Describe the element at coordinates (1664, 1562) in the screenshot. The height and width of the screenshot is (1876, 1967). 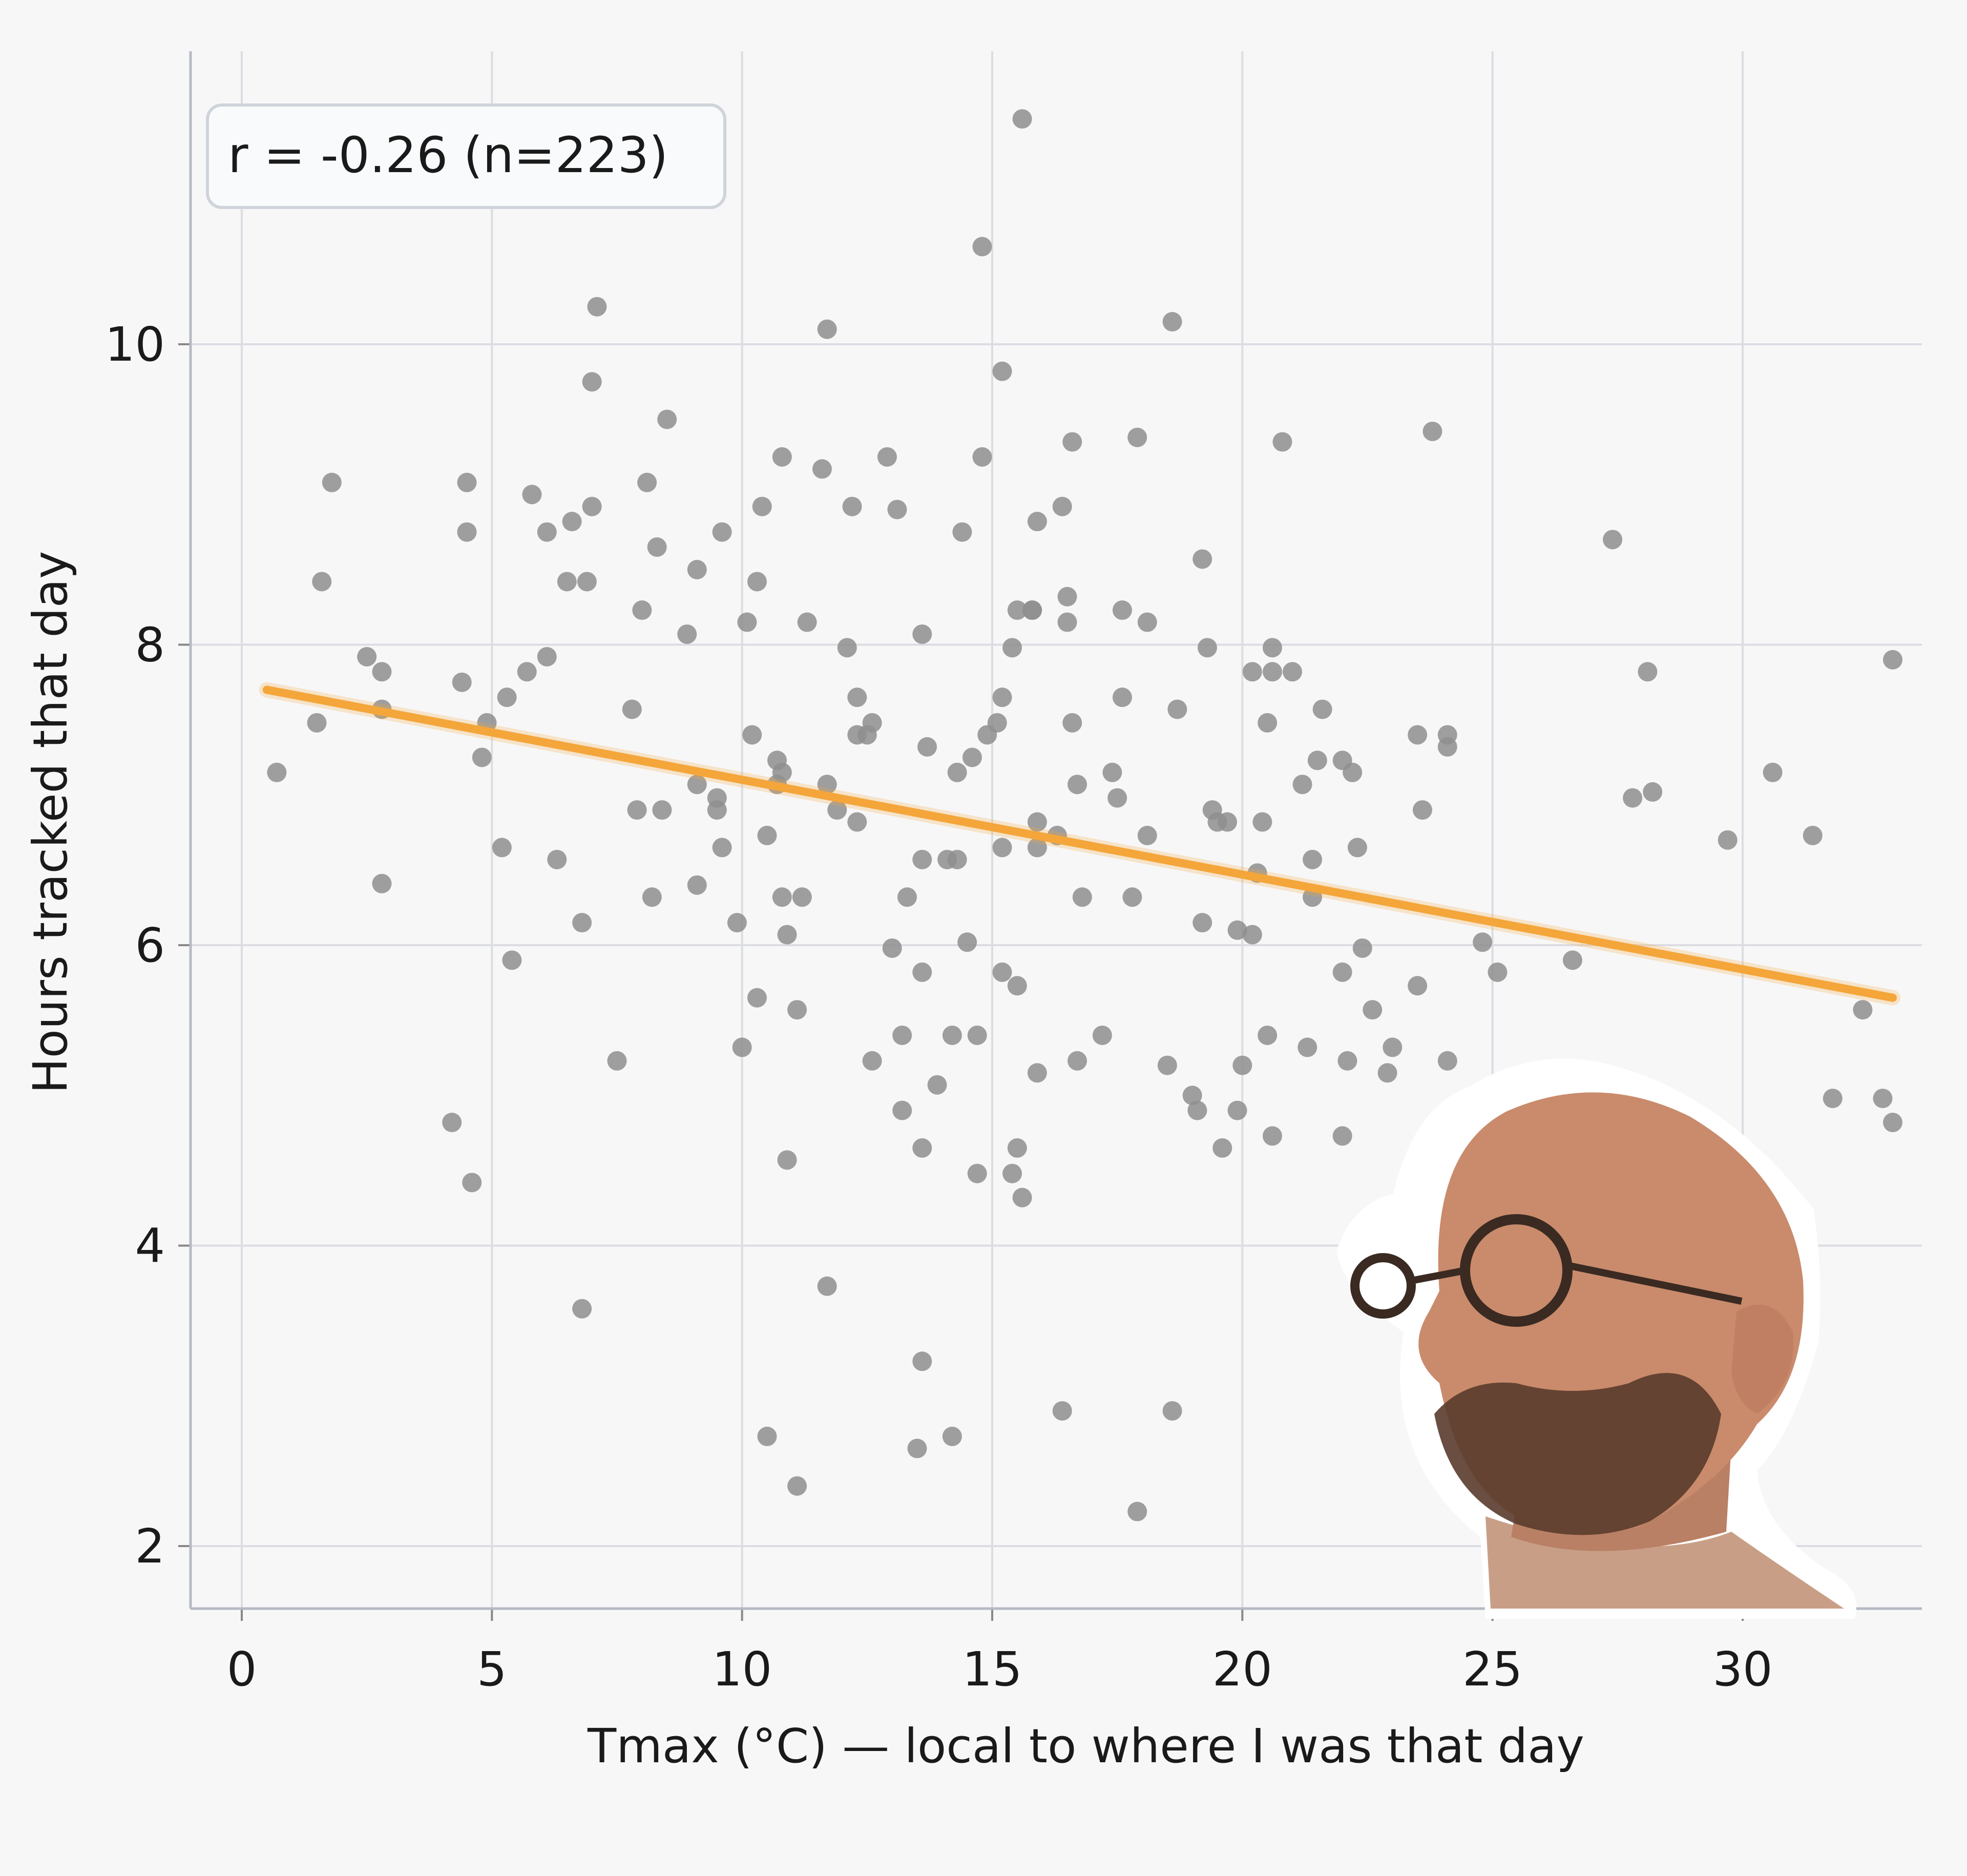
I see `shoulder-shape` at that location.